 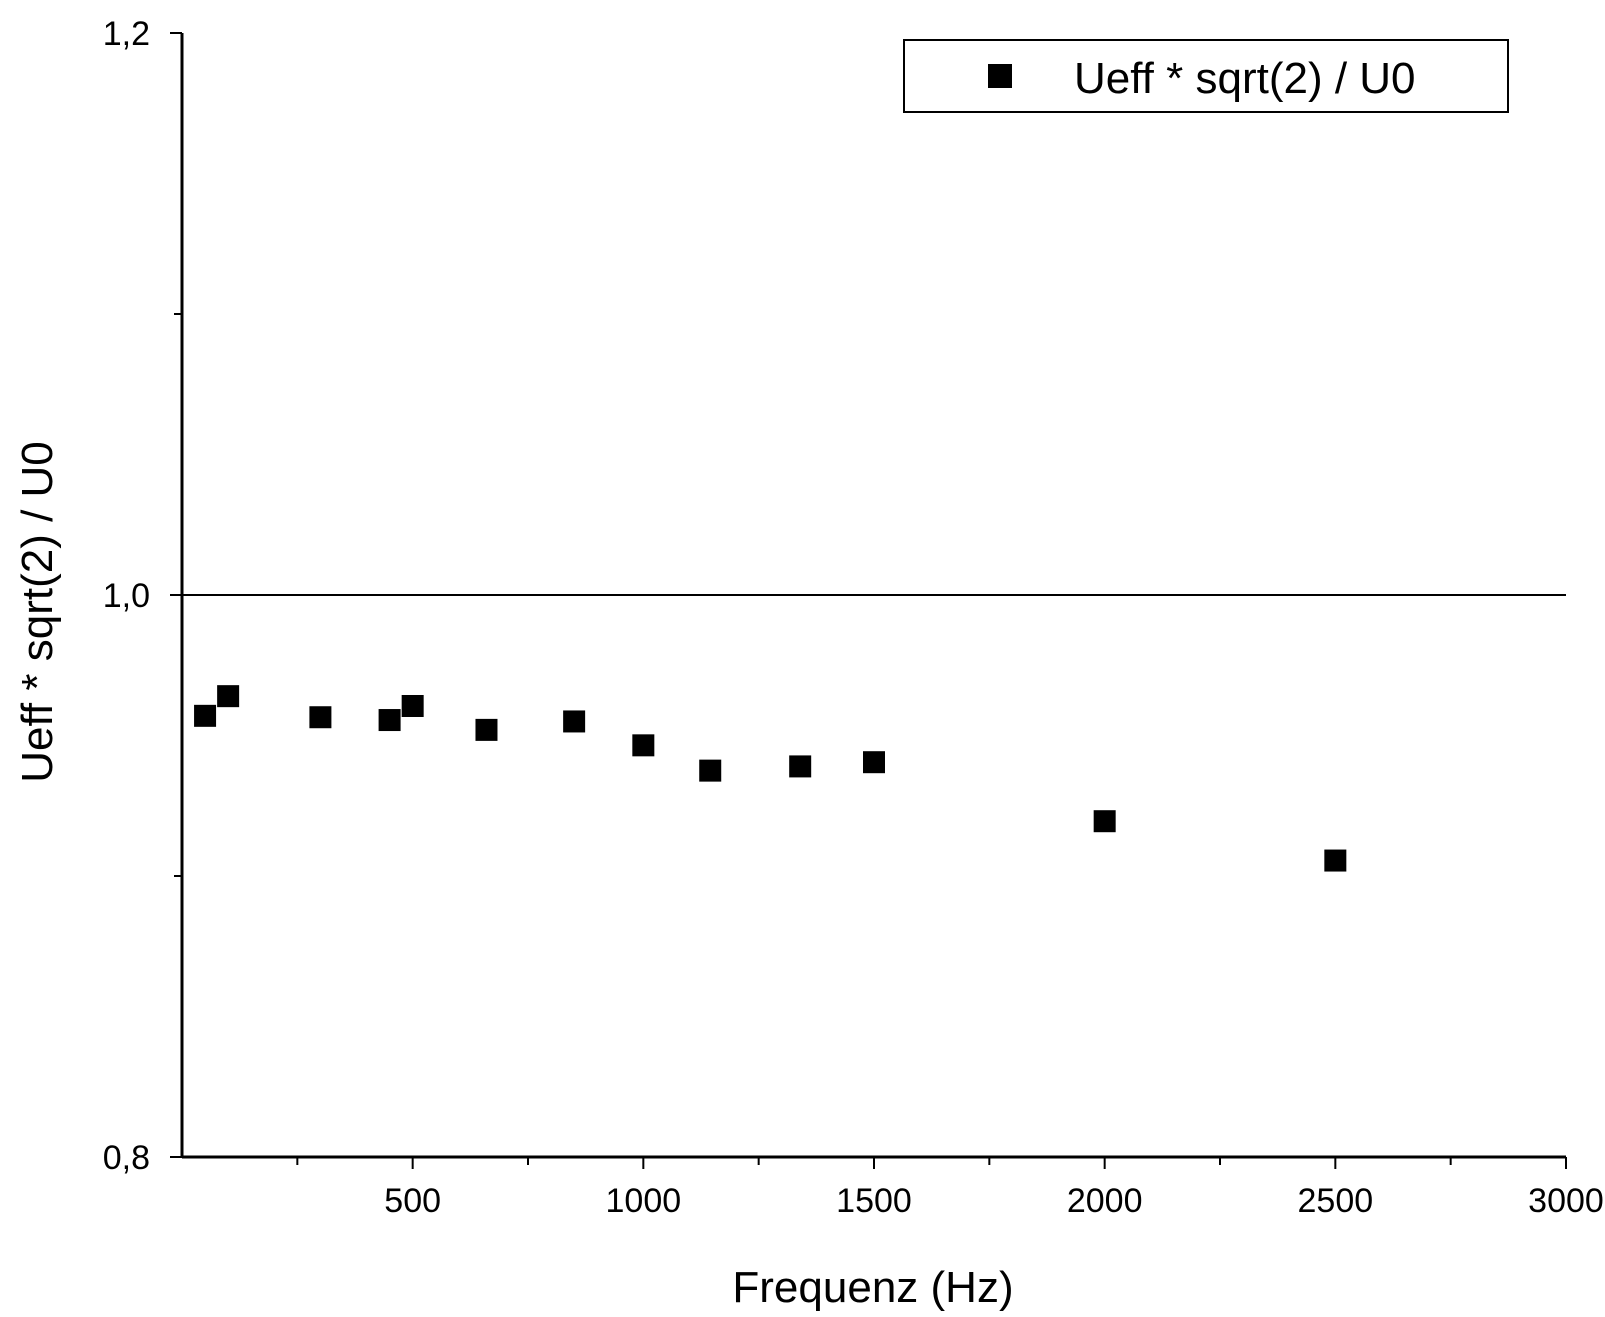 What do you see at coordinates (126, 34) in the screenshot?
I see `y-tick-label: 1,2` at bounding box center [126, 34].